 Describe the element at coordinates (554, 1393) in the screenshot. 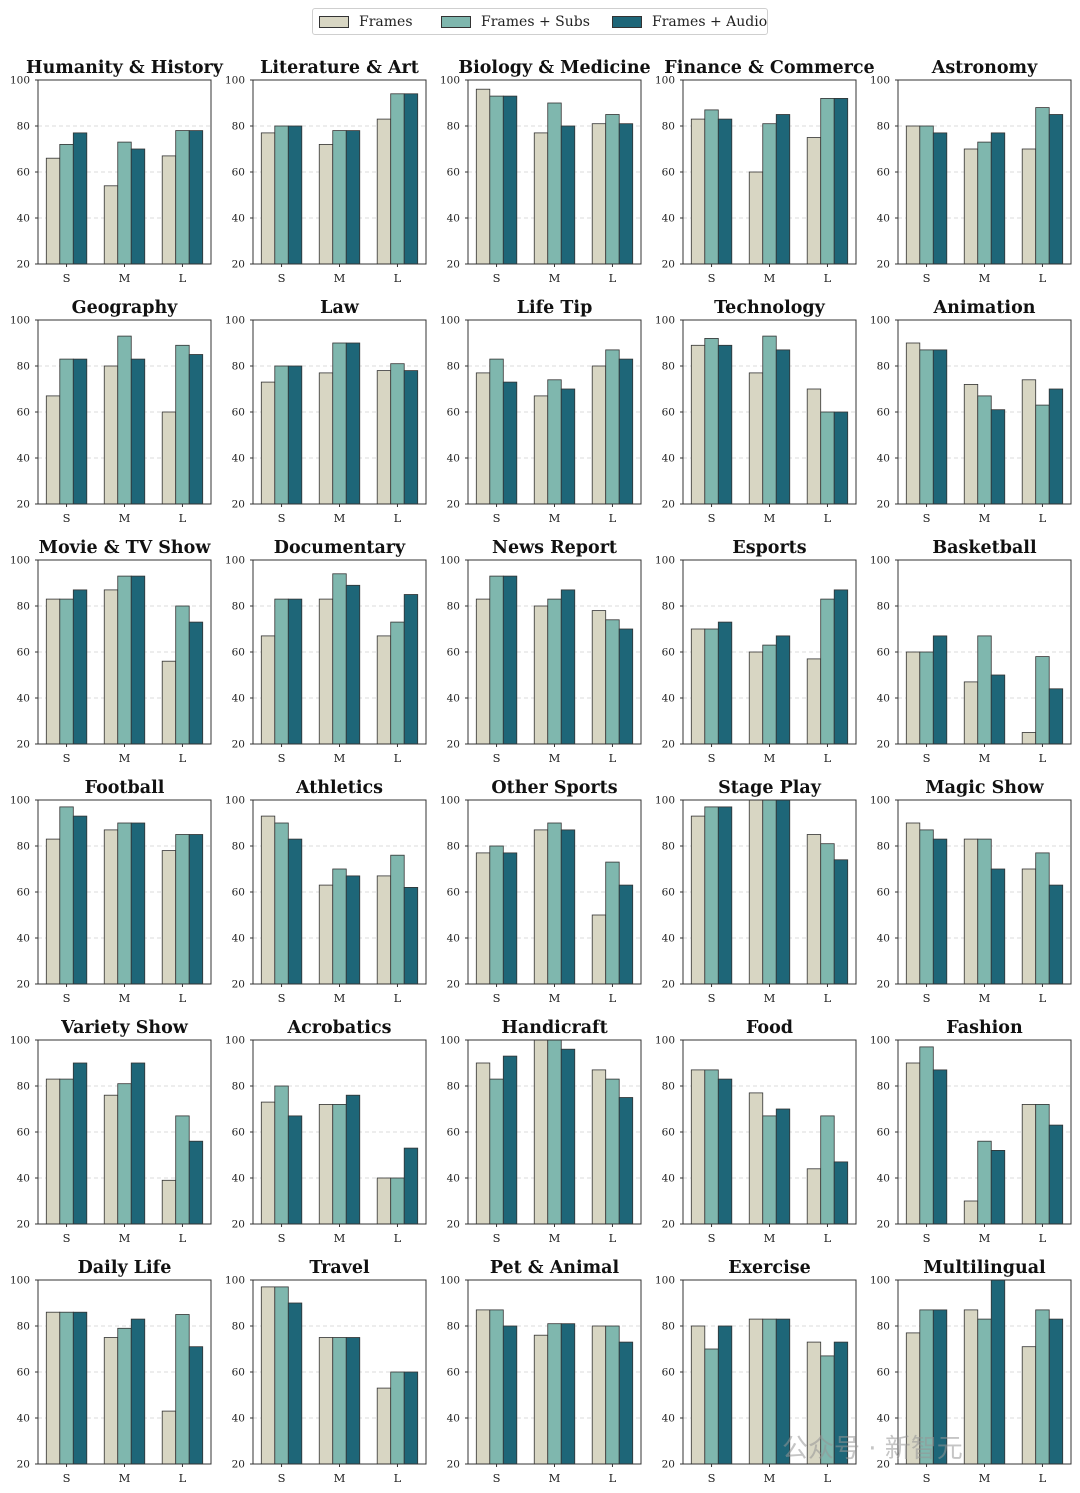

I see `bar-pet-and-animal-m-frames-subs` at that location.